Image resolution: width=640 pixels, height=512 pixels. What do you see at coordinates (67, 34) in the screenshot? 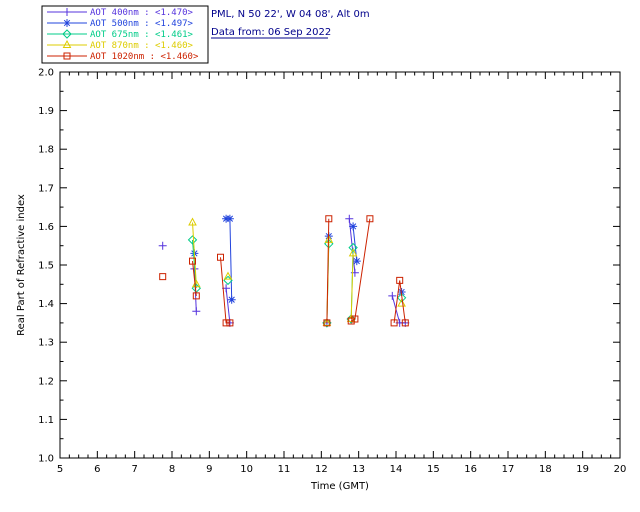
I see `legend-marker-diamond` at bounding box center [67, 34].